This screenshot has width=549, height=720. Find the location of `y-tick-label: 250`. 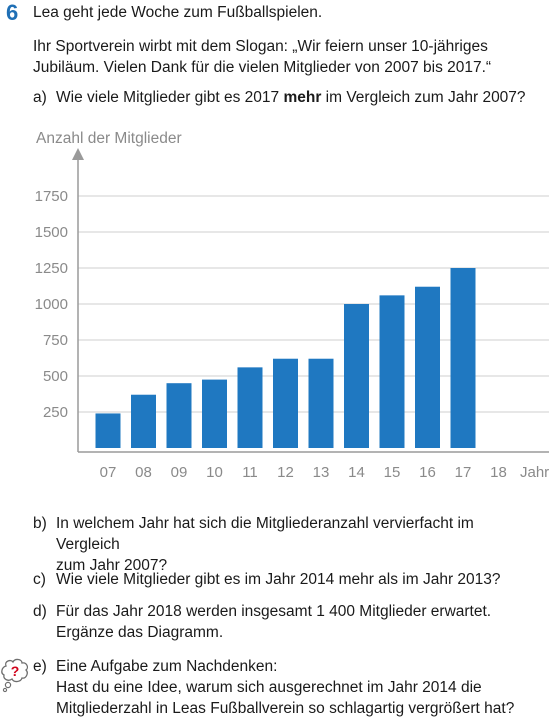

y-tick-label: 250 is located at coordinates (55, 412).